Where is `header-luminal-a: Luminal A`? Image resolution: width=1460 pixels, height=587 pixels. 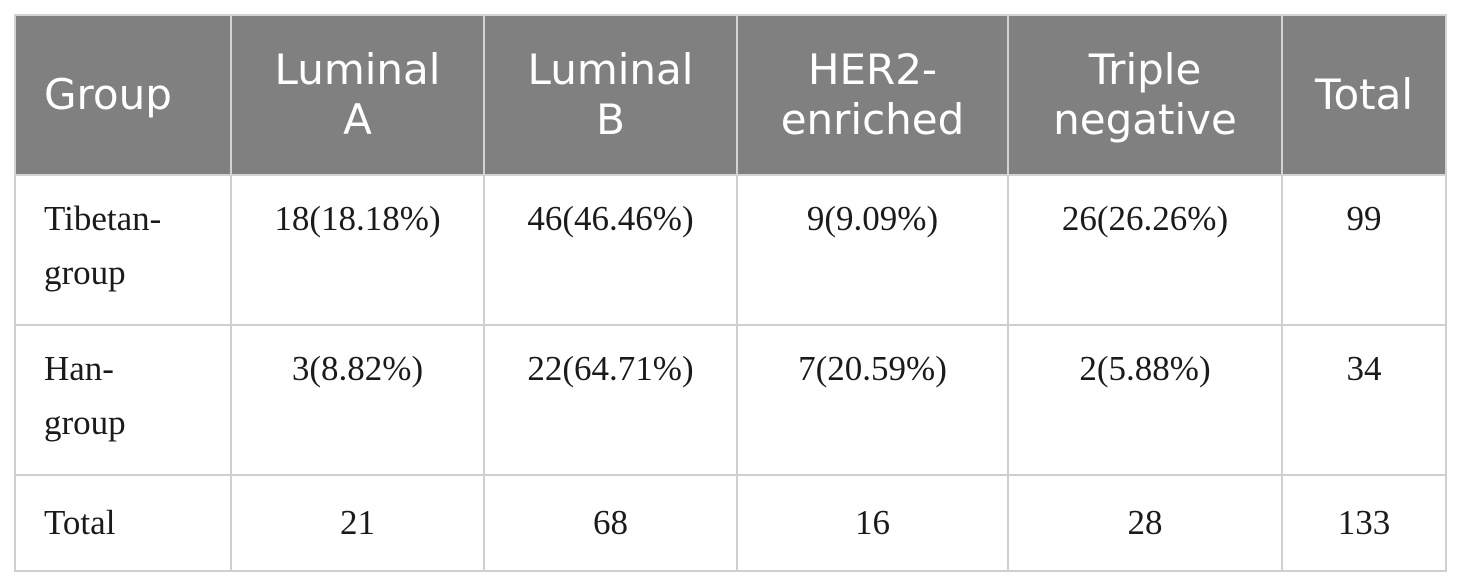 header-luminal-a: Luminal A is located at coordinates (357, 95).